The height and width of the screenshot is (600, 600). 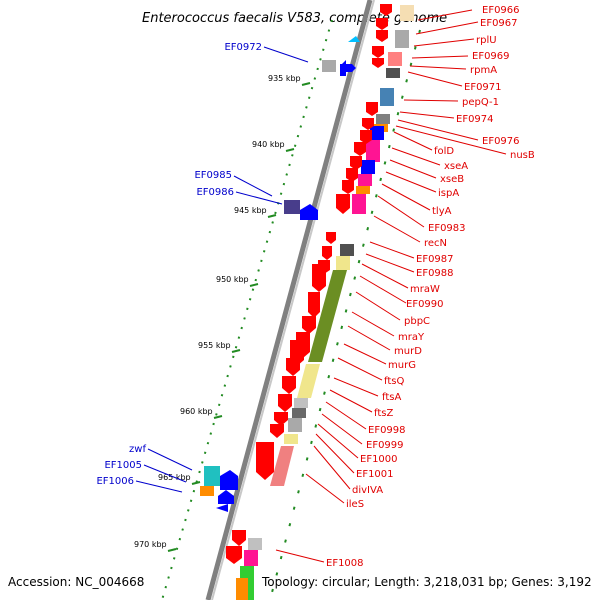 What do you see at coordinates (425, 289) in the screenshot?
I see `gene-label: mraW` at bounding box center [425, 289].